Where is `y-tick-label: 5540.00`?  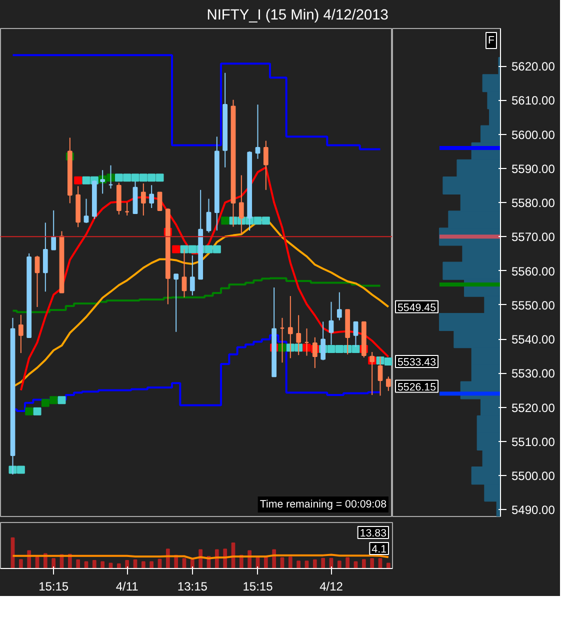
y-tick-label: 5540.00 is located at coordinates (534, 339).